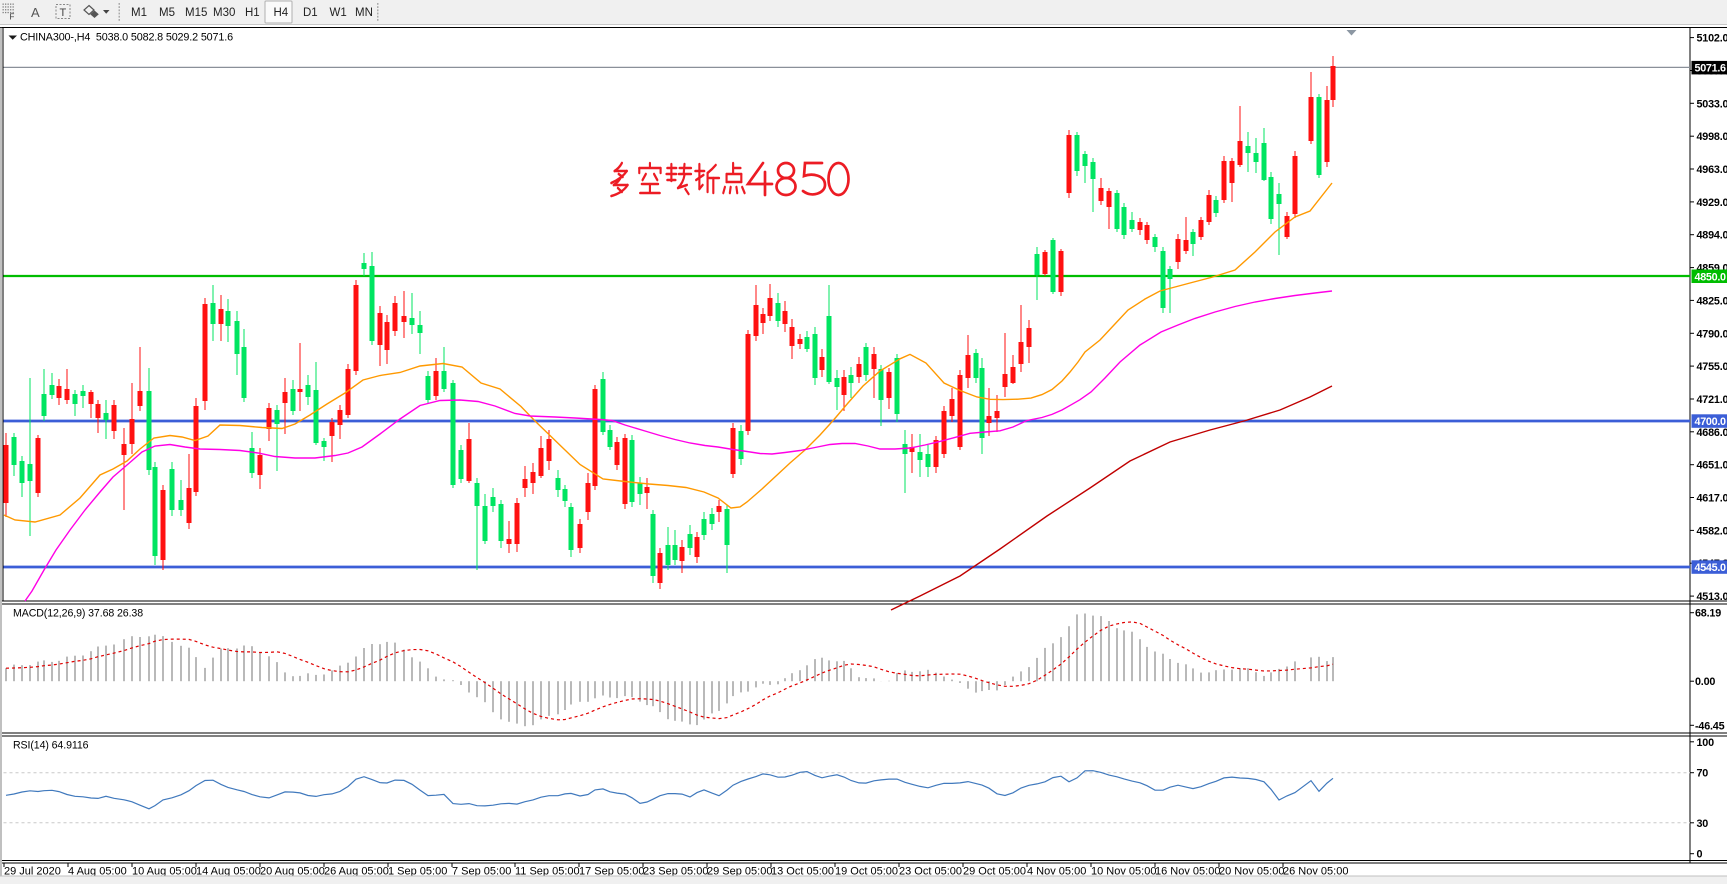 The height and width of the screenshot is (884, 1727). Describe the element at coordinates (224, 13) in the screenshot. I see `svg-text: M30` at that location.